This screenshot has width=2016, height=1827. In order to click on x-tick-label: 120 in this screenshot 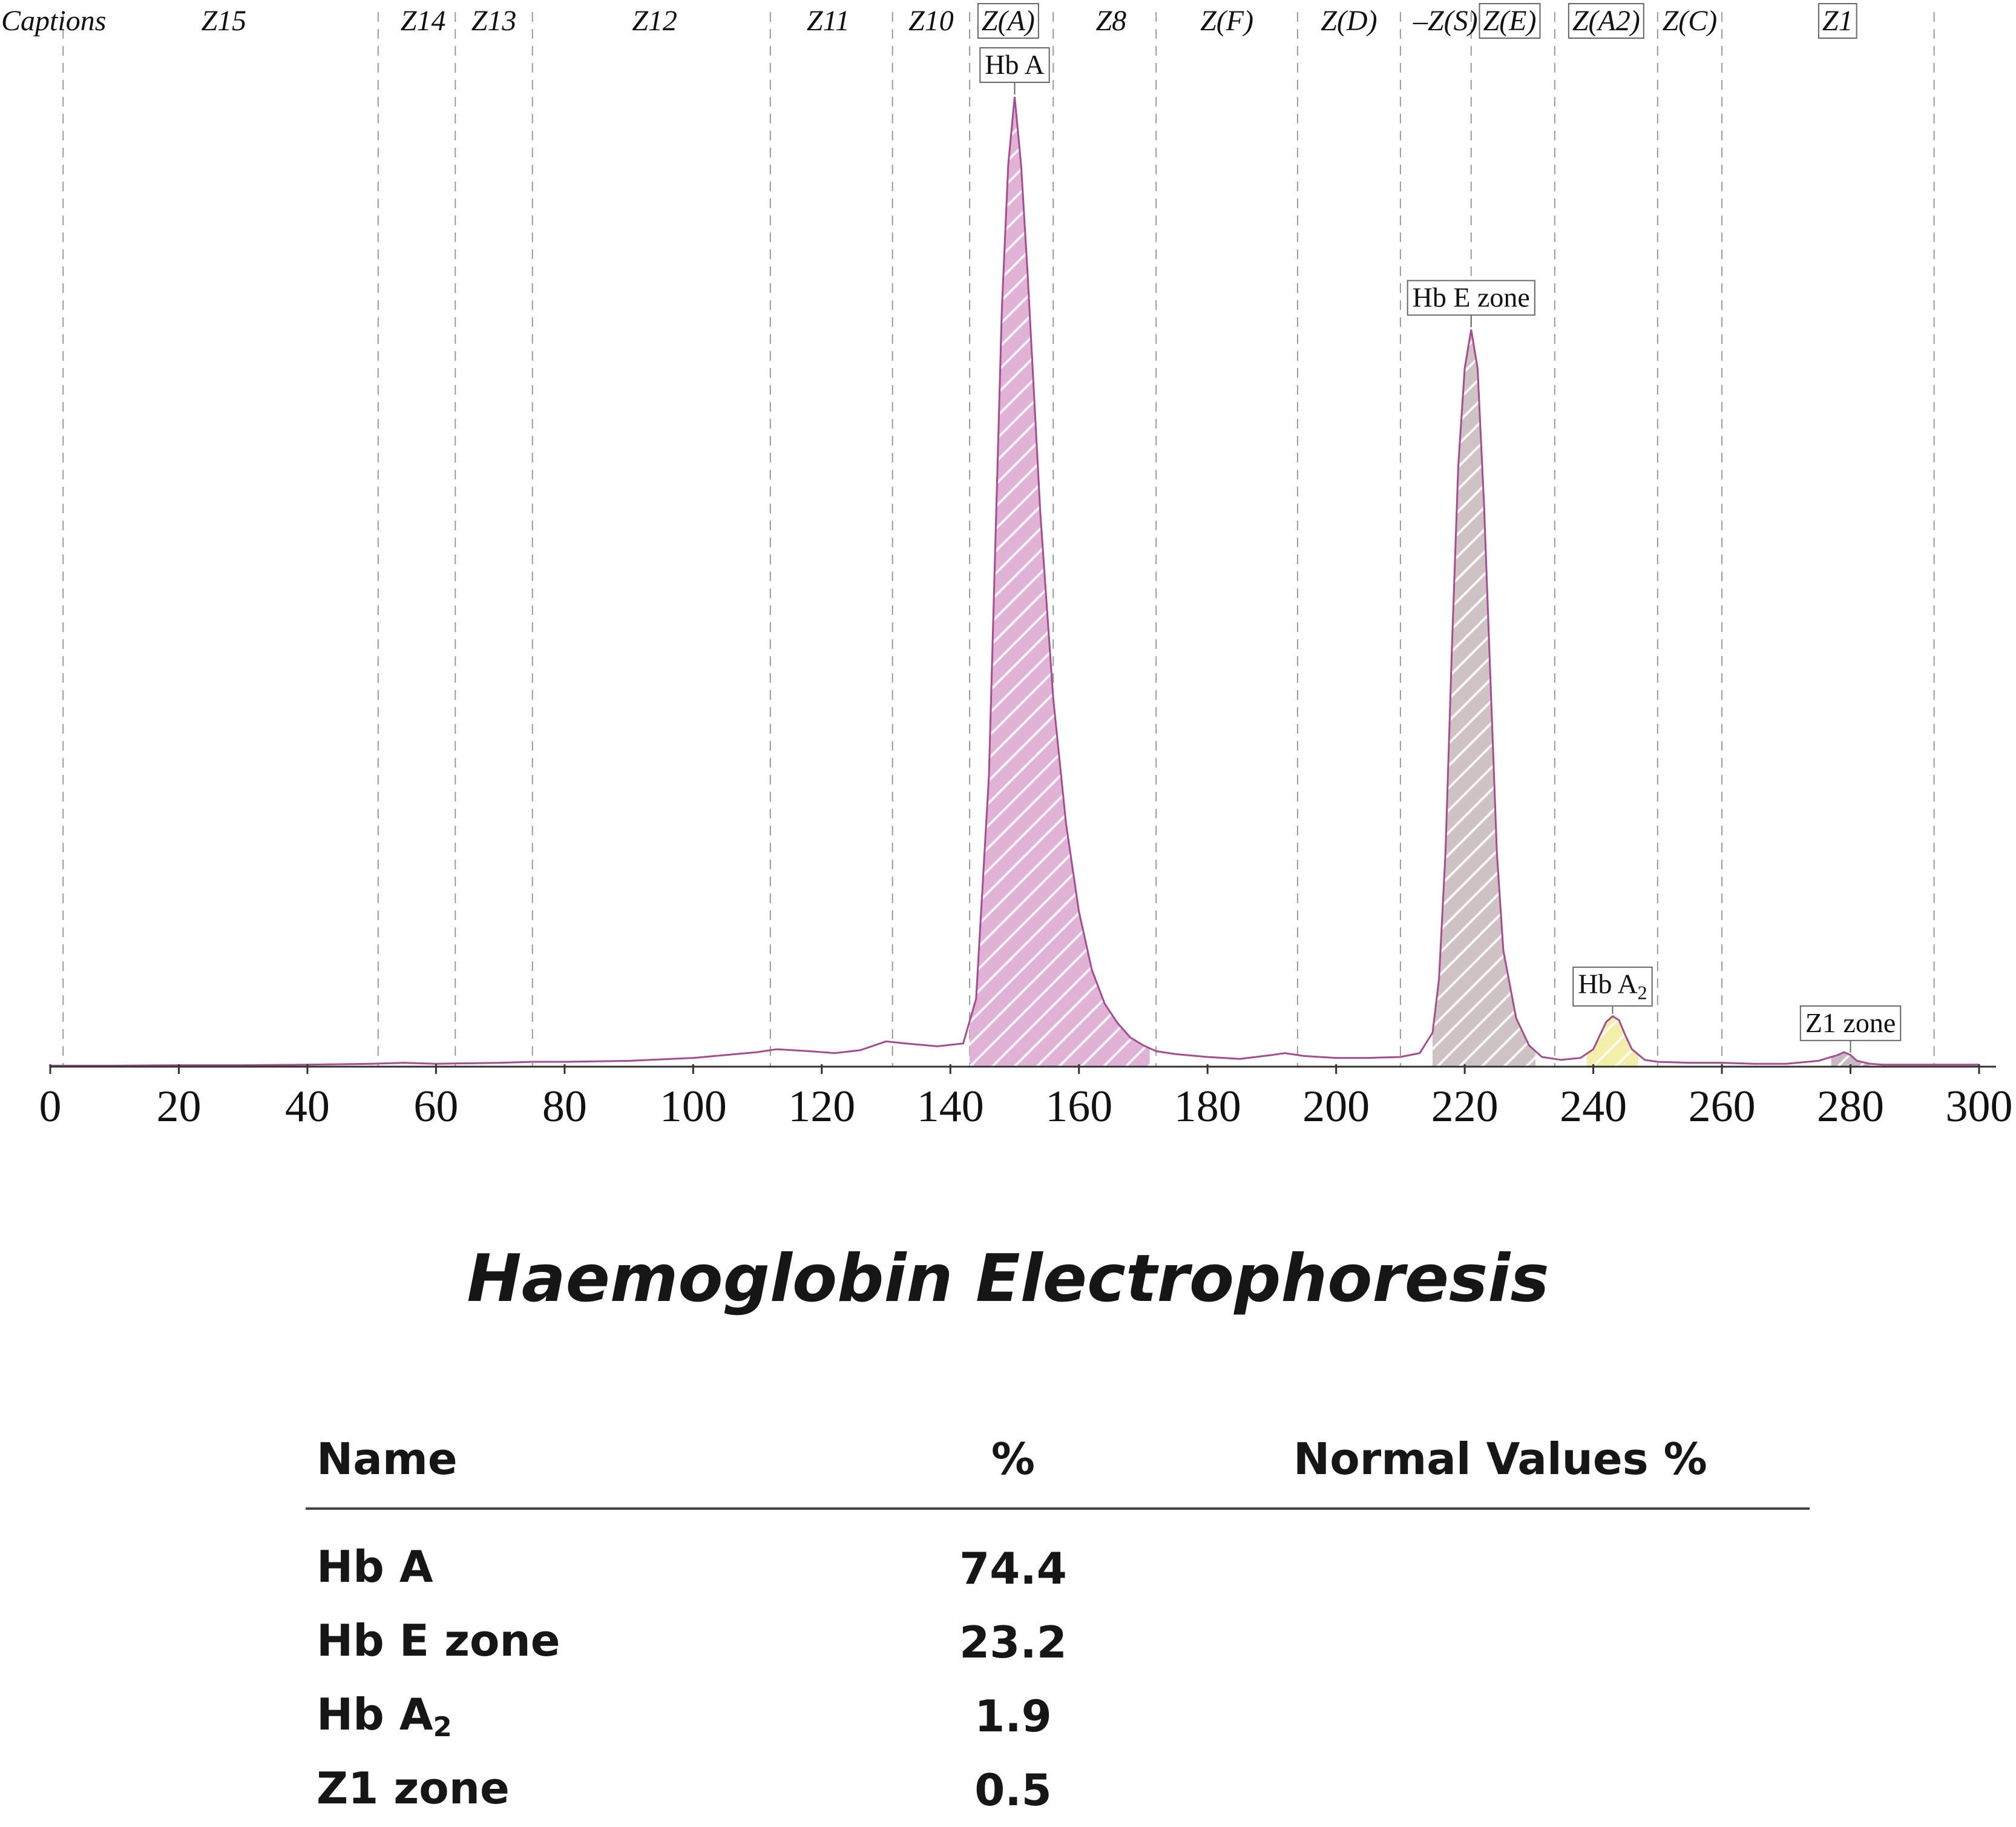, I will do `click(821, 1106)`.